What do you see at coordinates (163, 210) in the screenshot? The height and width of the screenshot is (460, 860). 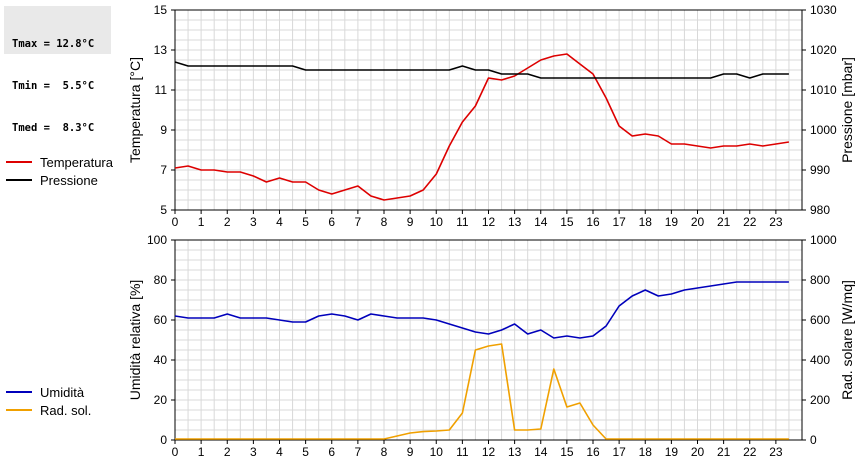 I see `y-tick-label-left: 5` at bounding box center [163, 210].